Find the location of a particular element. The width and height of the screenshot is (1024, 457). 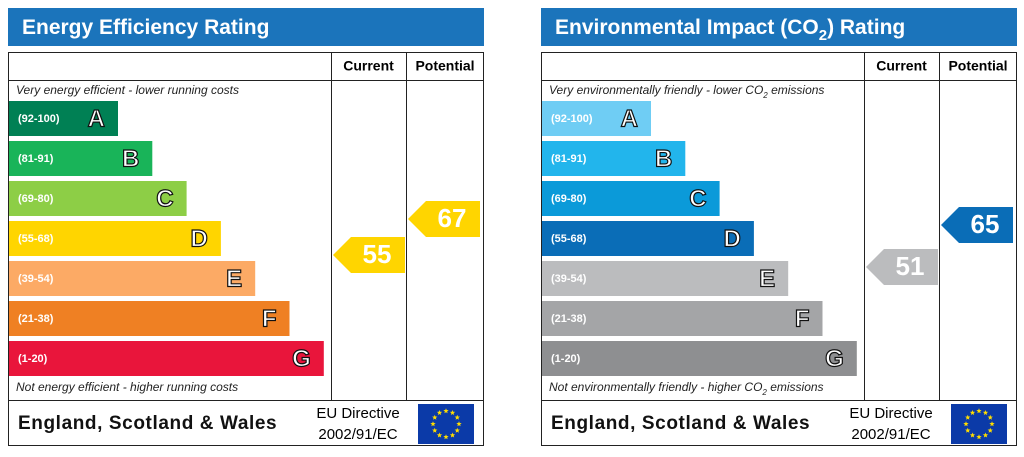

top-note-subscript: 2 is located at coordinates (765, 95).